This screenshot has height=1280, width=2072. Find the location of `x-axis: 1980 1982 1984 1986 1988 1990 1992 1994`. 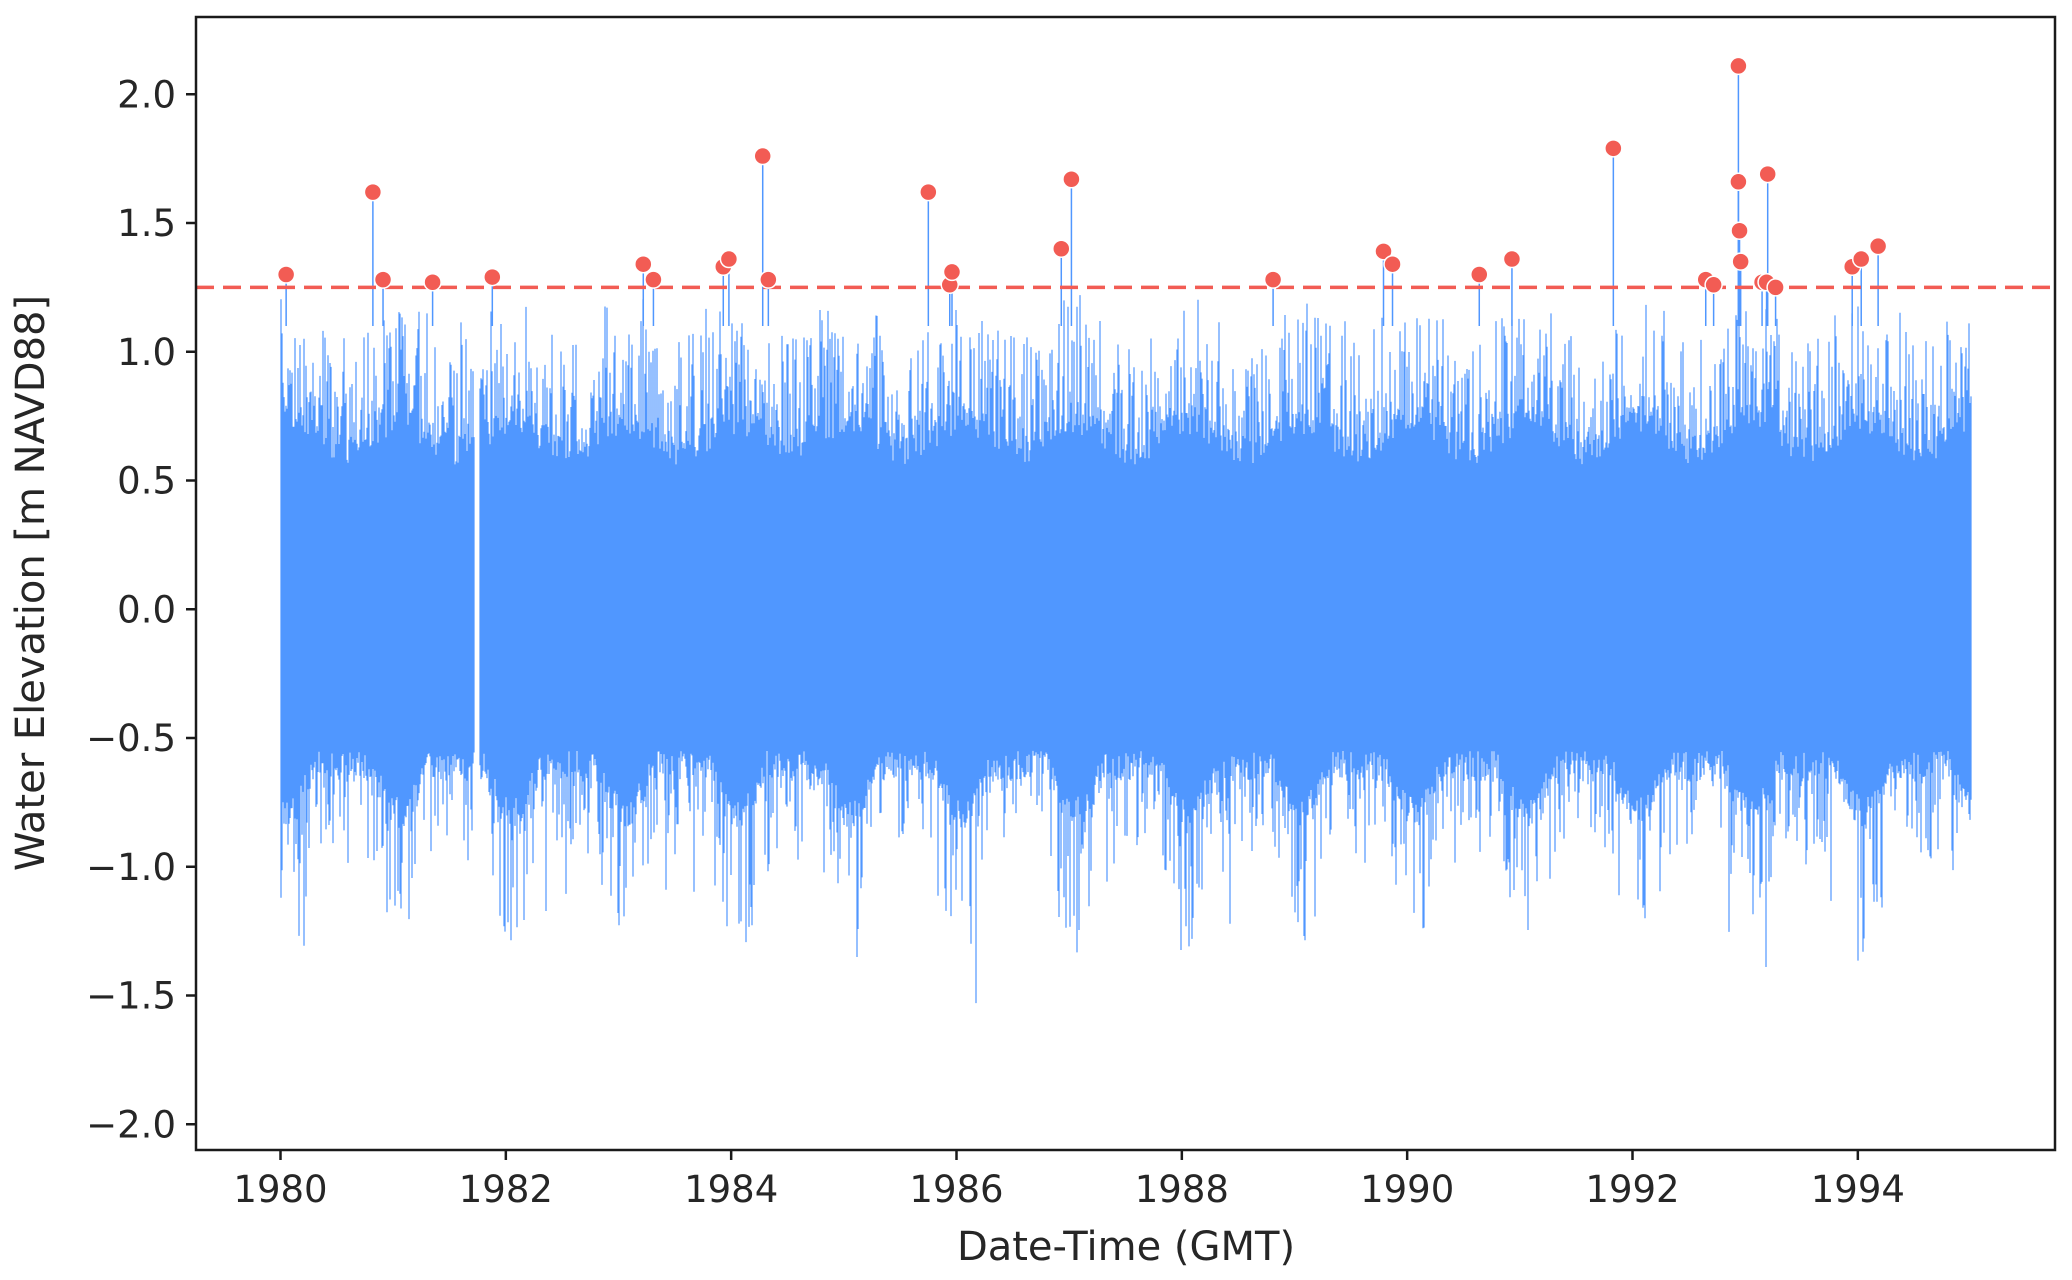

x-axis: 1980 1982 1984 1986 1988 1990 1992 1994 is located at coordinates (1069, 1180).